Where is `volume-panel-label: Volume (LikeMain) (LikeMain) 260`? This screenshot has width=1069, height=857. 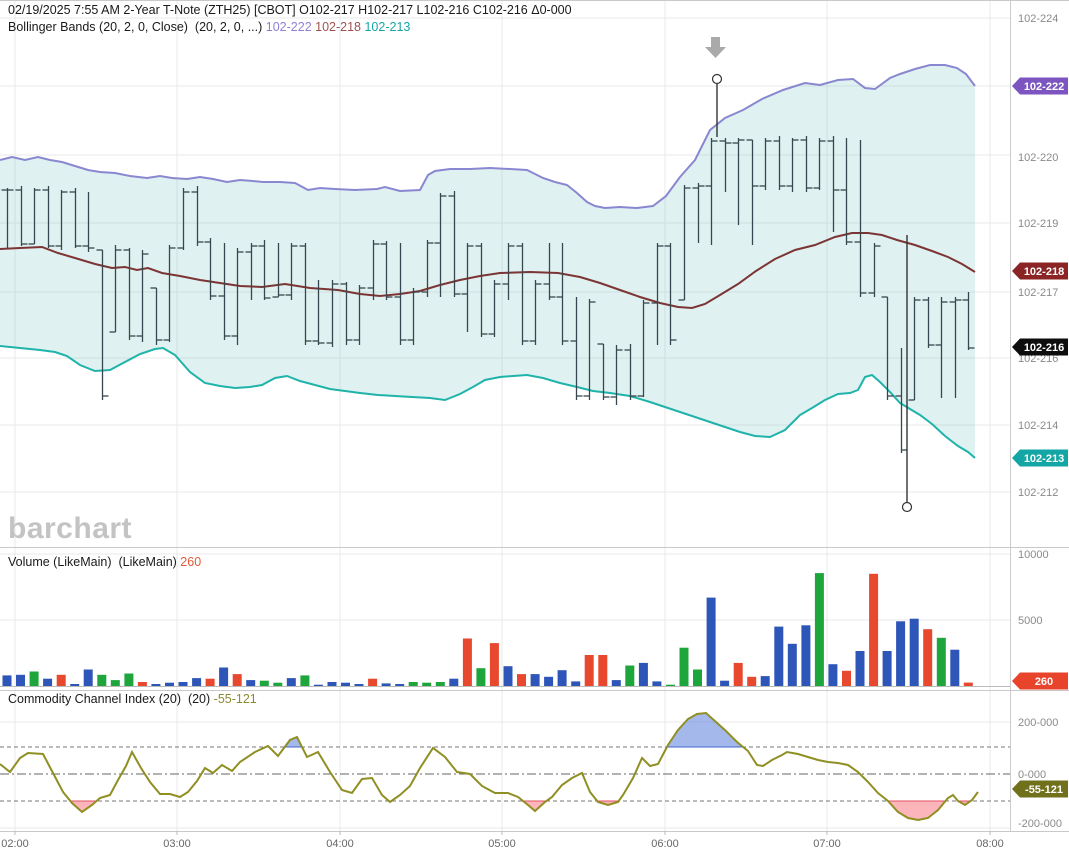 volume-panel-label: Volume (LikeMain) (LikeMain) 260 is located at coordinates (104, 562).